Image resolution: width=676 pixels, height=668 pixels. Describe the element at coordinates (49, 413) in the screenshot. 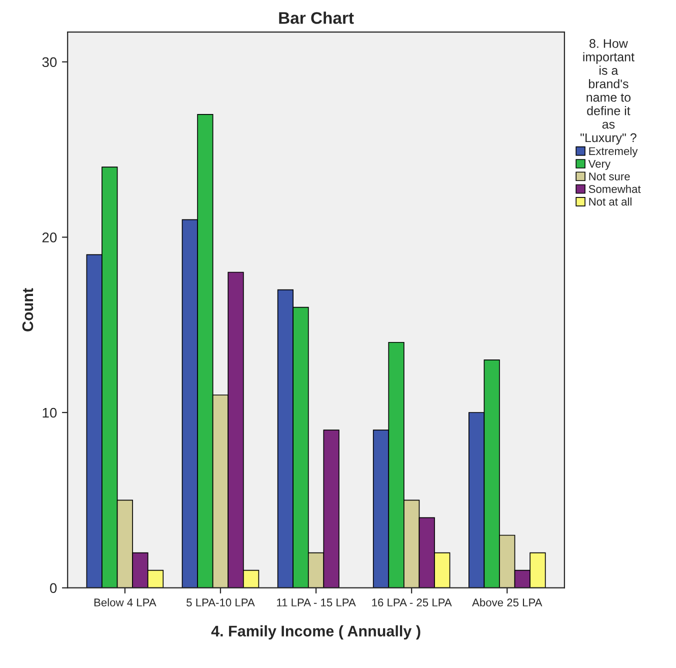

I see `y-tick-label: 10` at that location.